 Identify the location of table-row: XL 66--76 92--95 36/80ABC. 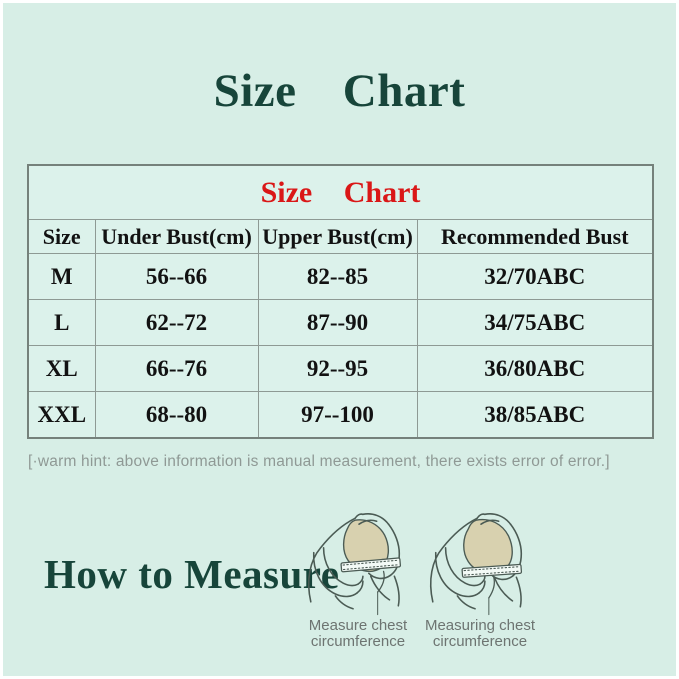
(340, 368).